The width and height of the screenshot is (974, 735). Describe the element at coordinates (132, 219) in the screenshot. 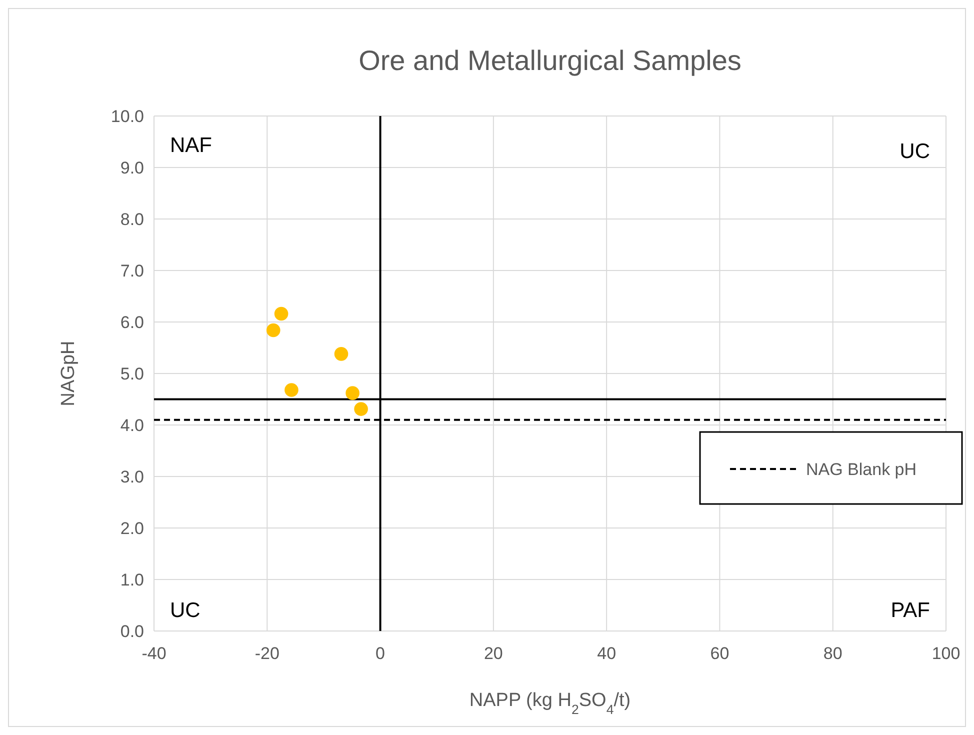

I see `y-tick-label: 8.0` at that location.